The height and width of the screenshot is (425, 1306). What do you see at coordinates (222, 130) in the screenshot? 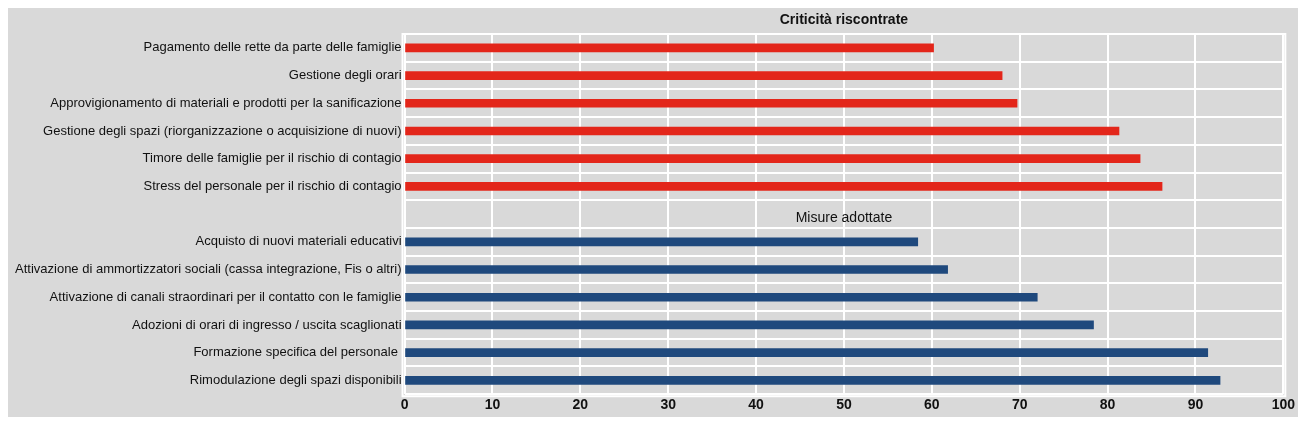
I see `y-tick-label: Gestione degli spazi (riorganizzazione o acquisizione di nuovi)` at bounding box center [222, 130].